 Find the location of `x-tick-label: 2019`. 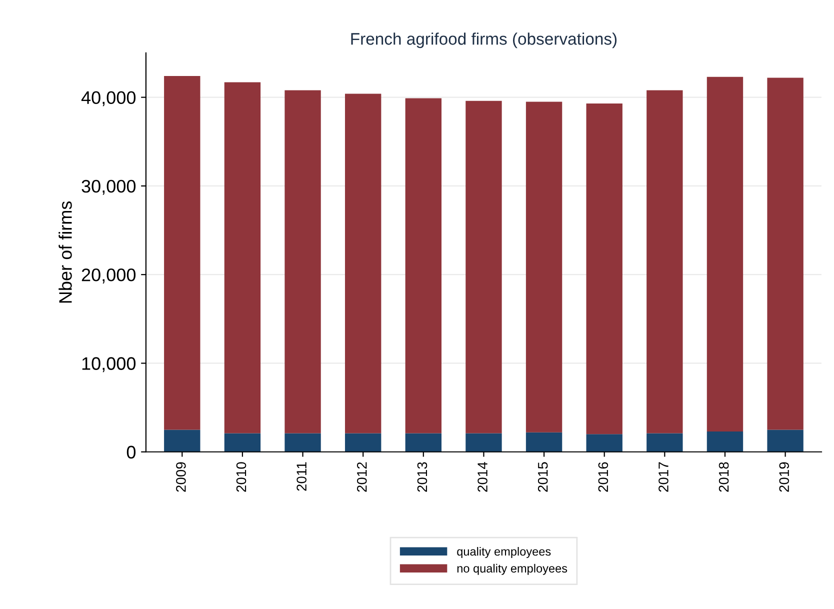

x-tick-label: 2019 is located at coordinates (784, 477).